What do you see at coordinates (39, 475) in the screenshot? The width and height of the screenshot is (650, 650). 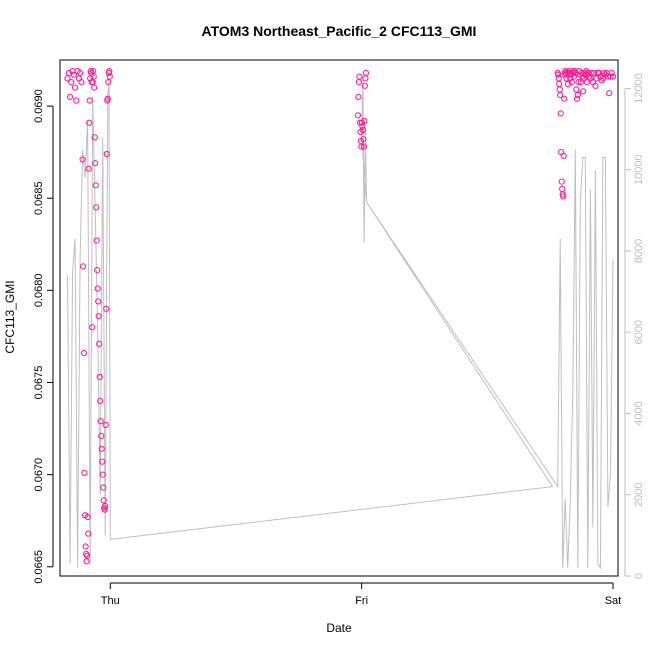 I see `y-tick-label: 0.0670` at bounding box center [39, 475].